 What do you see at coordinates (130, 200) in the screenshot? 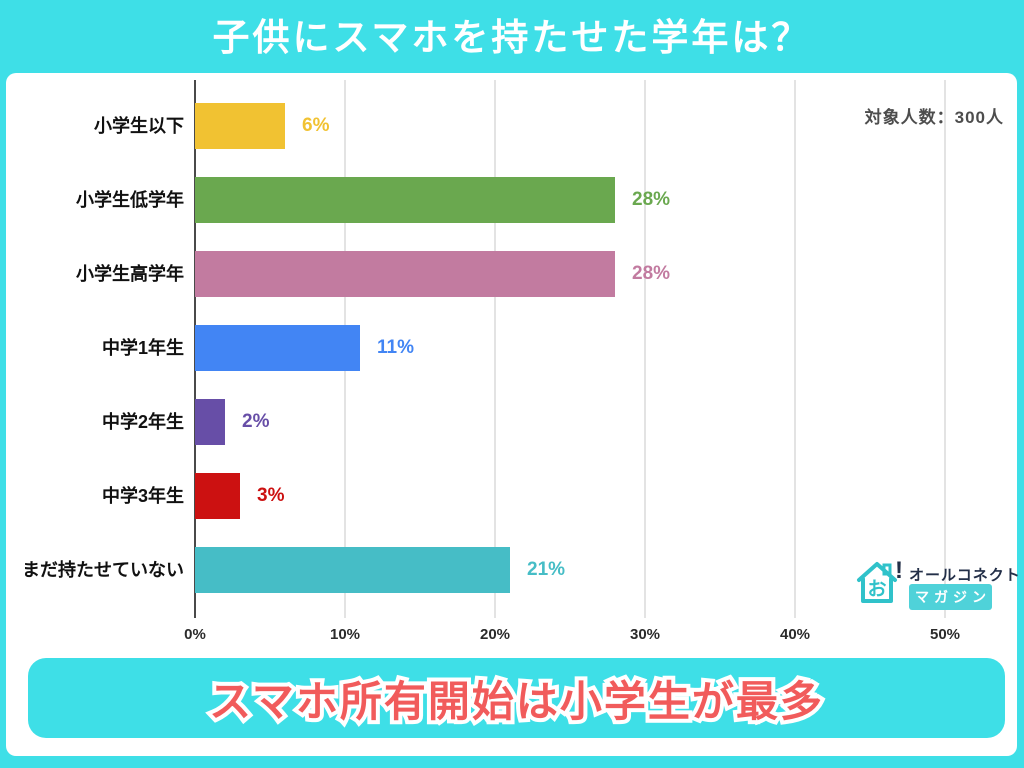
I see `category-label: 小学生低学年` at bounding box center [130, 200].